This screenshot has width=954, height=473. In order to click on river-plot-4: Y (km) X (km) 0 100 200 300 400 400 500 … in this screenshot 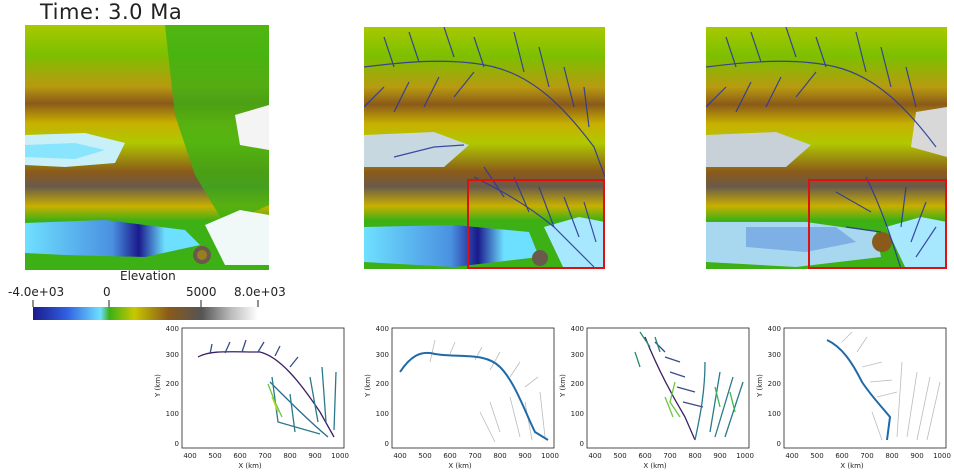, I will do `click(853, 397)`.